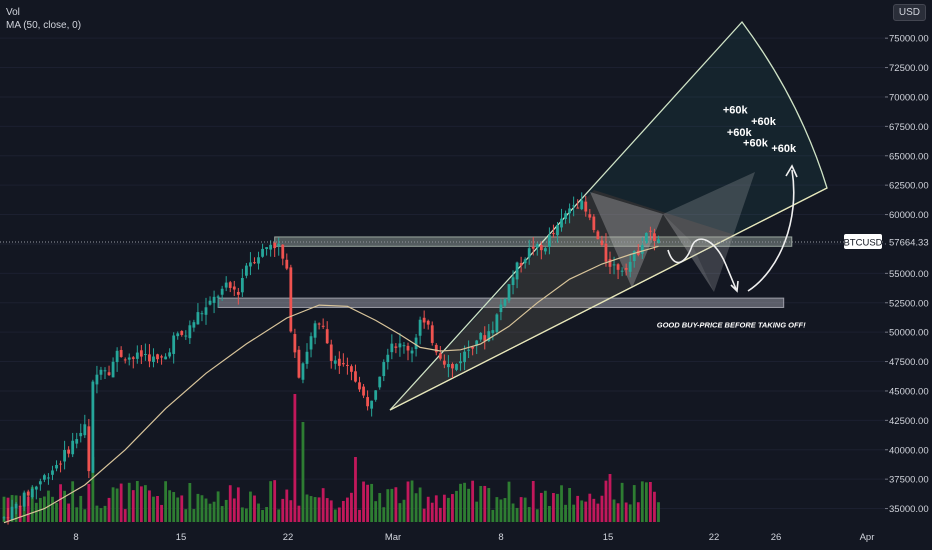 The height and width of the screenshot is (550, 932). I want to click on currency-button: USD, so click(909, 12).